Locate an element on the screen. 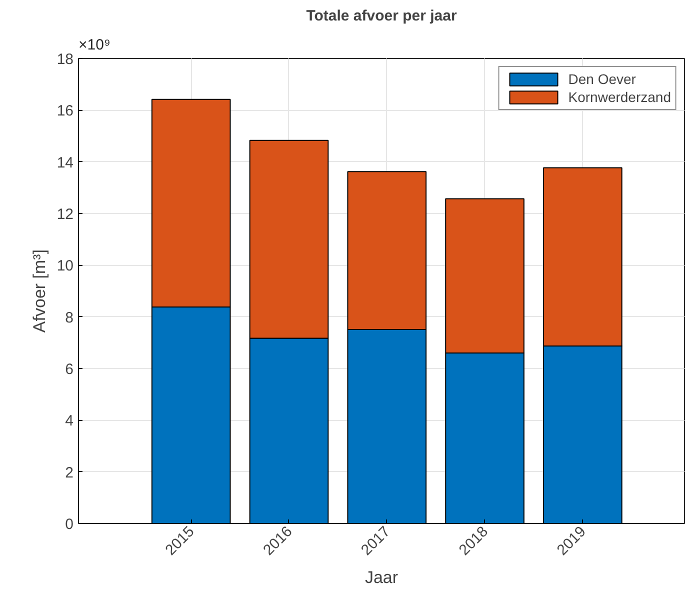 This screenshot has width=688, height=593. y-tick-label: 14 is located at coordinates (65, 163).